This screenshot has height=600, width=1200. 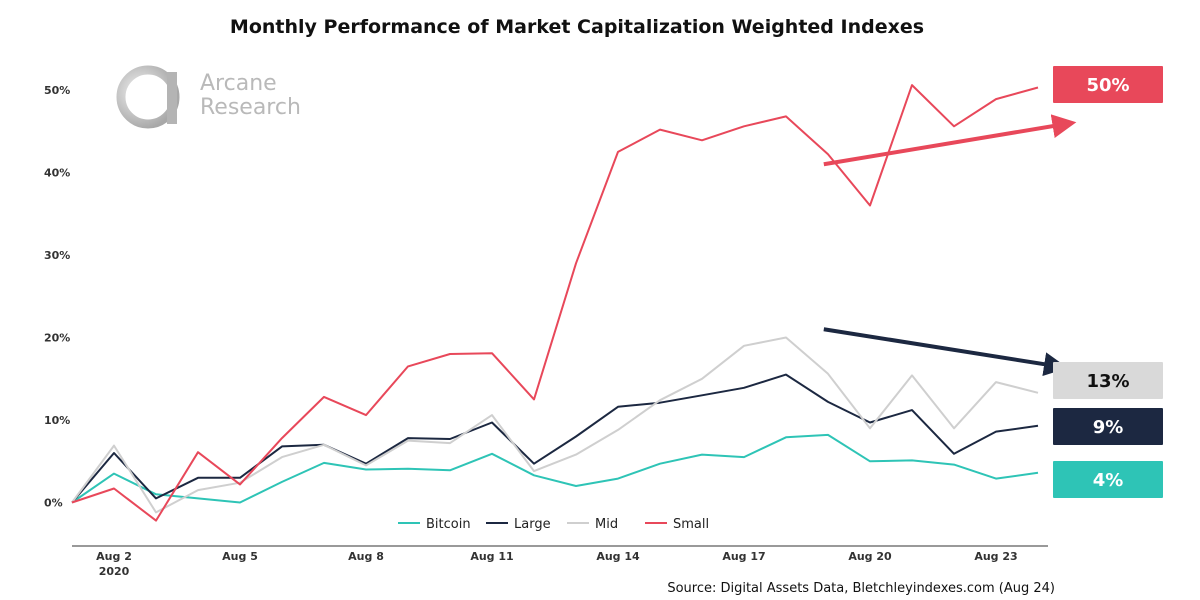 What do you see at coordinates (448, 524) in the screenshot?
I see `legend-label-bitcoin: Bitcoin` at bounding box center [448, 524].